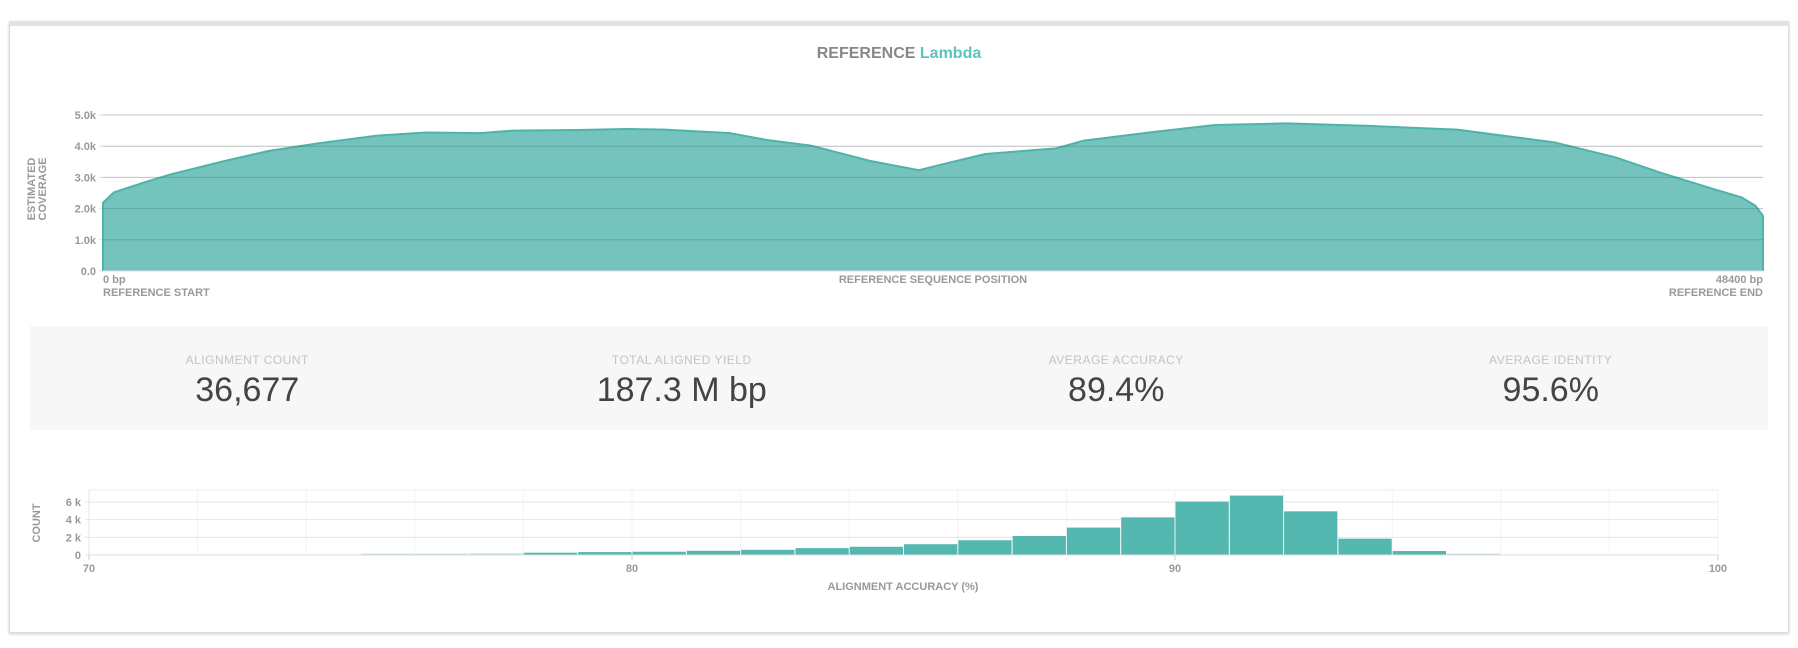  I want to click on stat-label: ALIGNMENT COUNT, so click(247, 360).